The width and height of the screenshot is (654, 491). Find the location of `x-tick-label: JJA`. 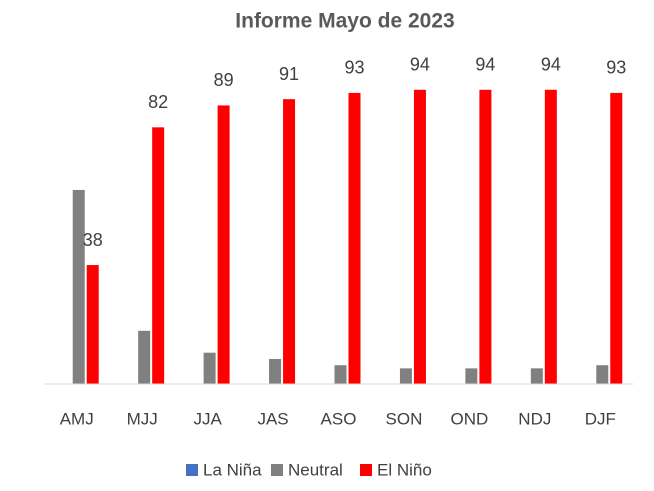

x-tick-label: JJA is located at coordinates (207, 418).